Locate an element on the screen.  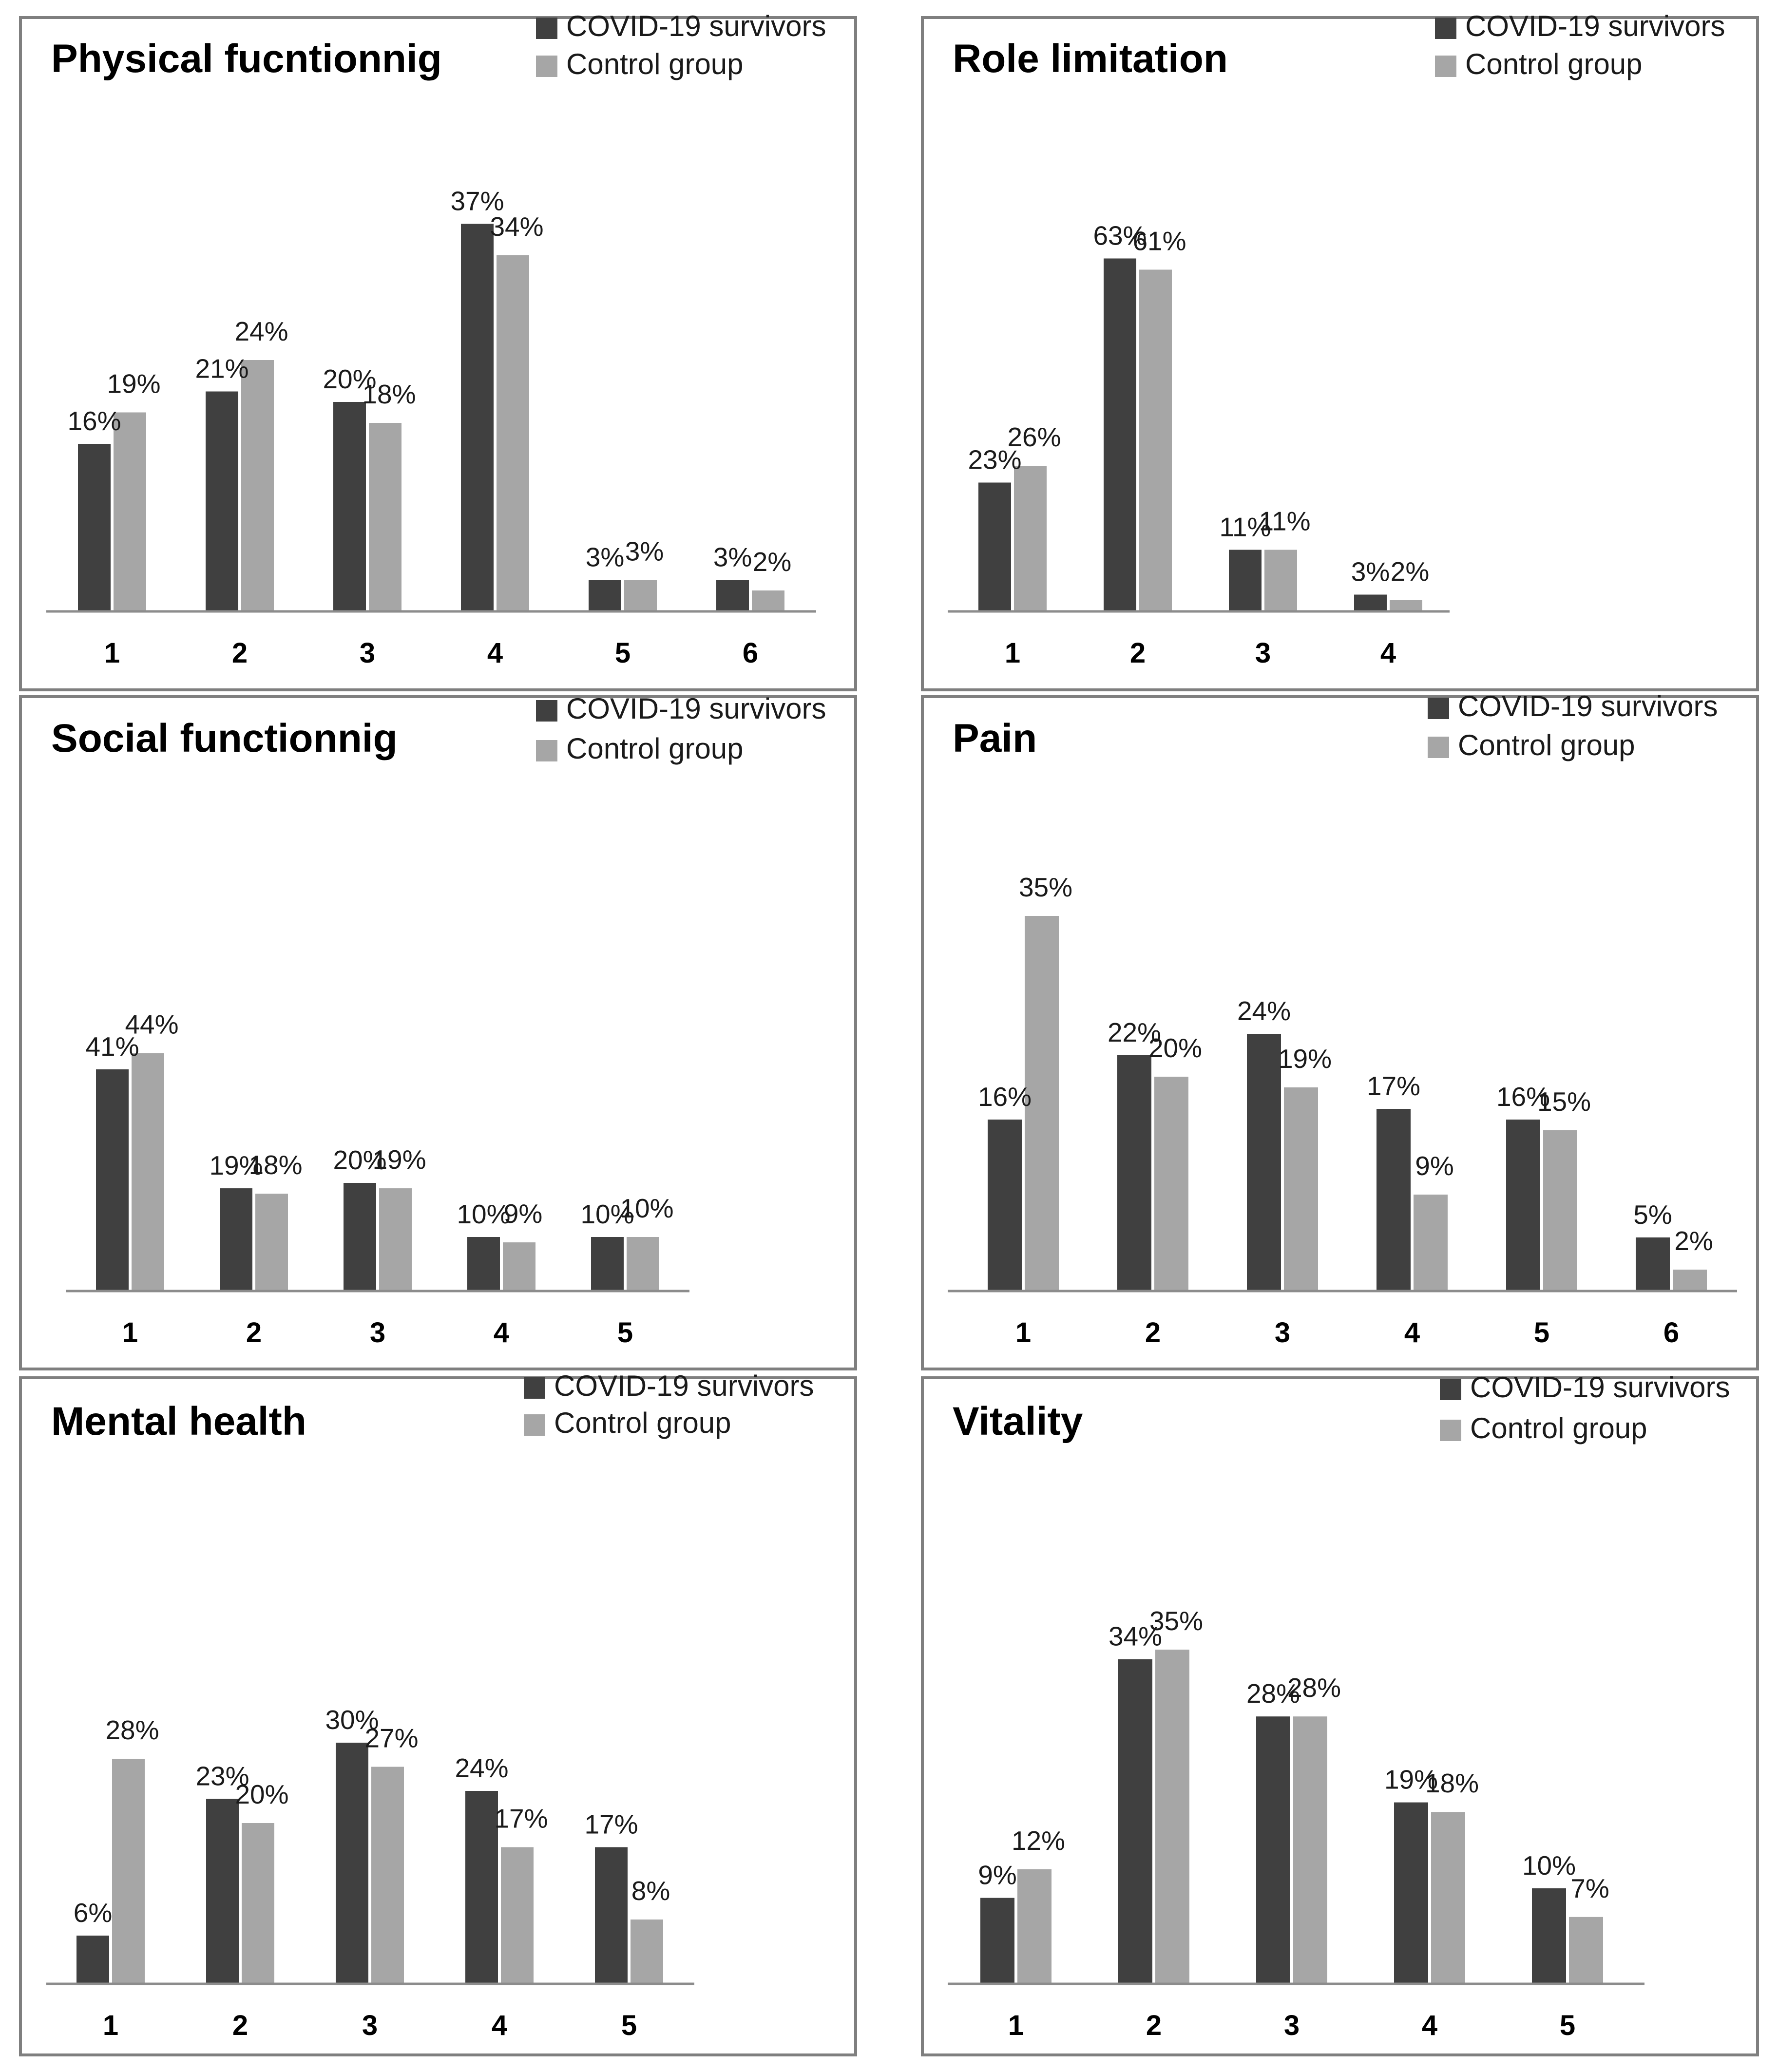
data-label-control: 24% is located at coordinates (261, 331).